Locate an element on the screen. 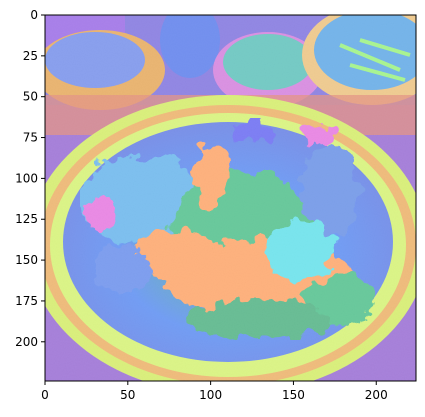 This screenshot has height=417, width=425. y-tick-label: 125 is located at coordinates (26, 219).